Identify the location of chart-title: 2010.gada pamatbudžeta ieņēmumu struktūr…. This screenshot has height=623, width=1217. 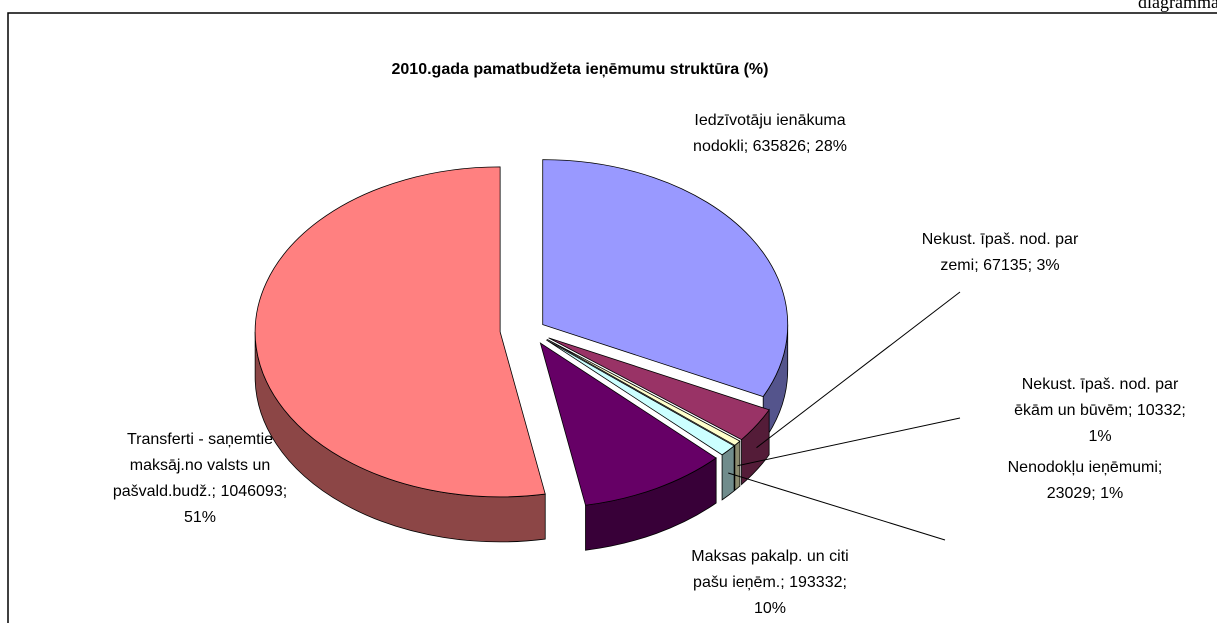
(580, 69).